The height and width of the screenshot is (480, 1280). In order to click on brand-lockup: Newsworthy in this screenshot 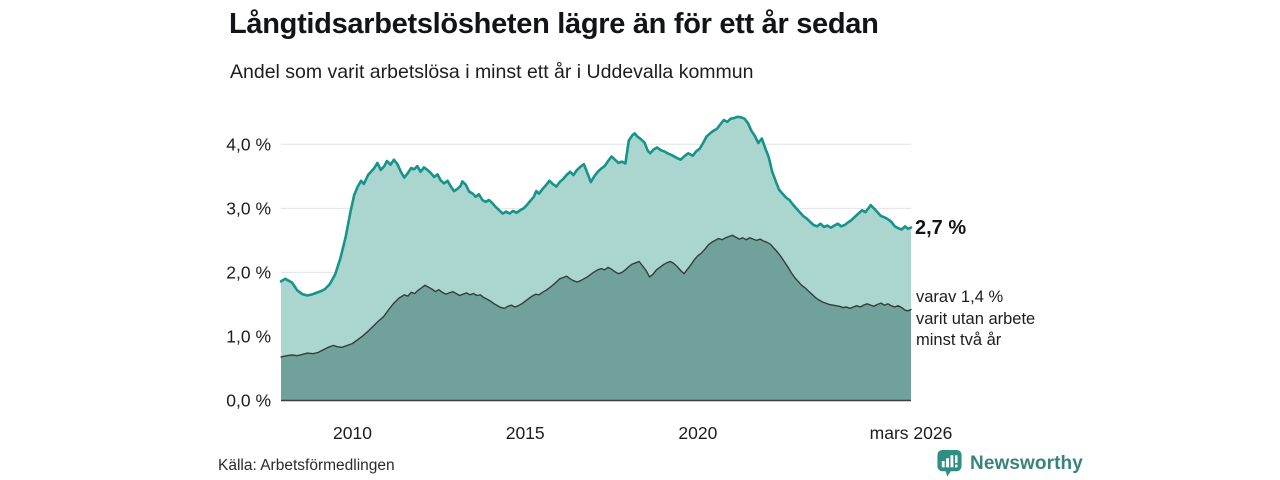, I will do `click(1009, 463)`.